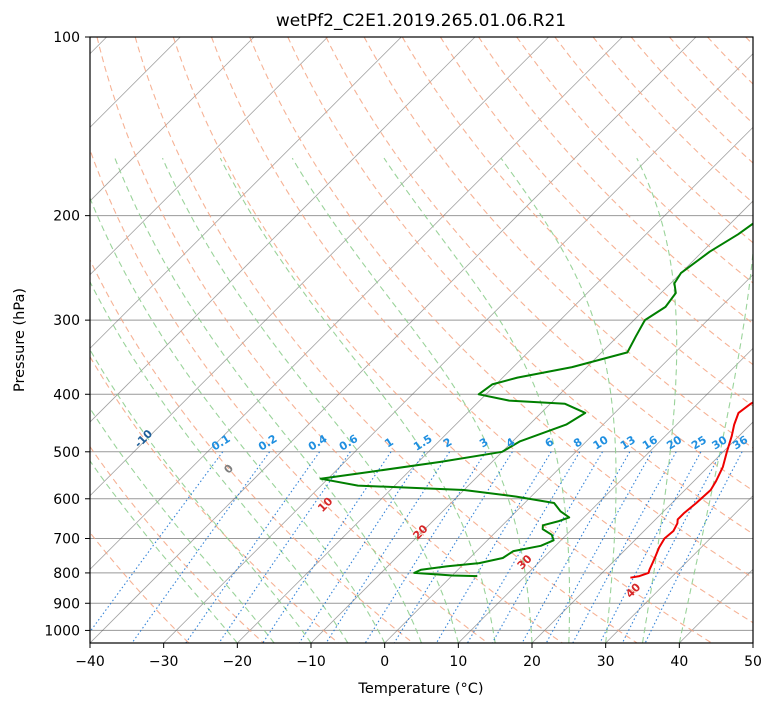  I want to click on moist-adiabat, so click(657, 400).